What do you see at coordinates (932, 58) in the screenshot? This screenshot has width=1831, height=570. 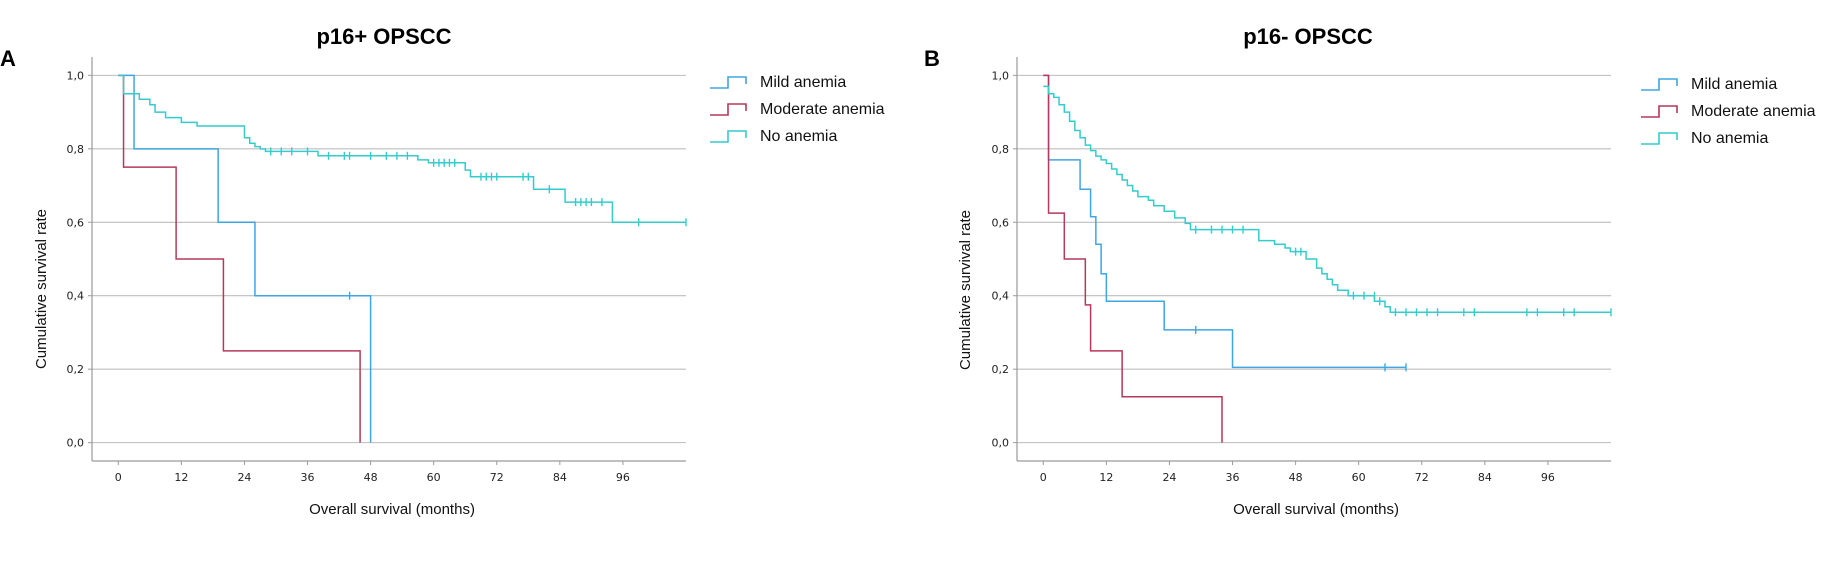 I see `panel-label: B` at bounding box center [932, 58].